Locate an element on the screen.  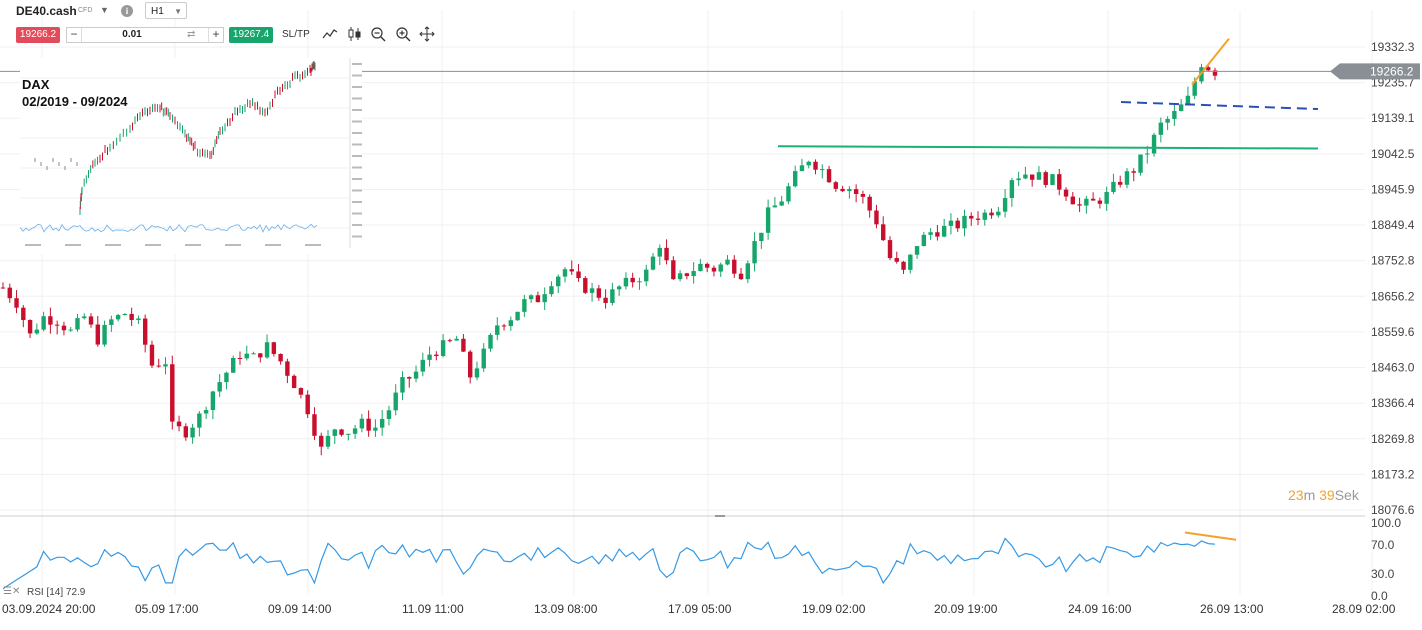
inset-background is located at coordinates (191, 156).